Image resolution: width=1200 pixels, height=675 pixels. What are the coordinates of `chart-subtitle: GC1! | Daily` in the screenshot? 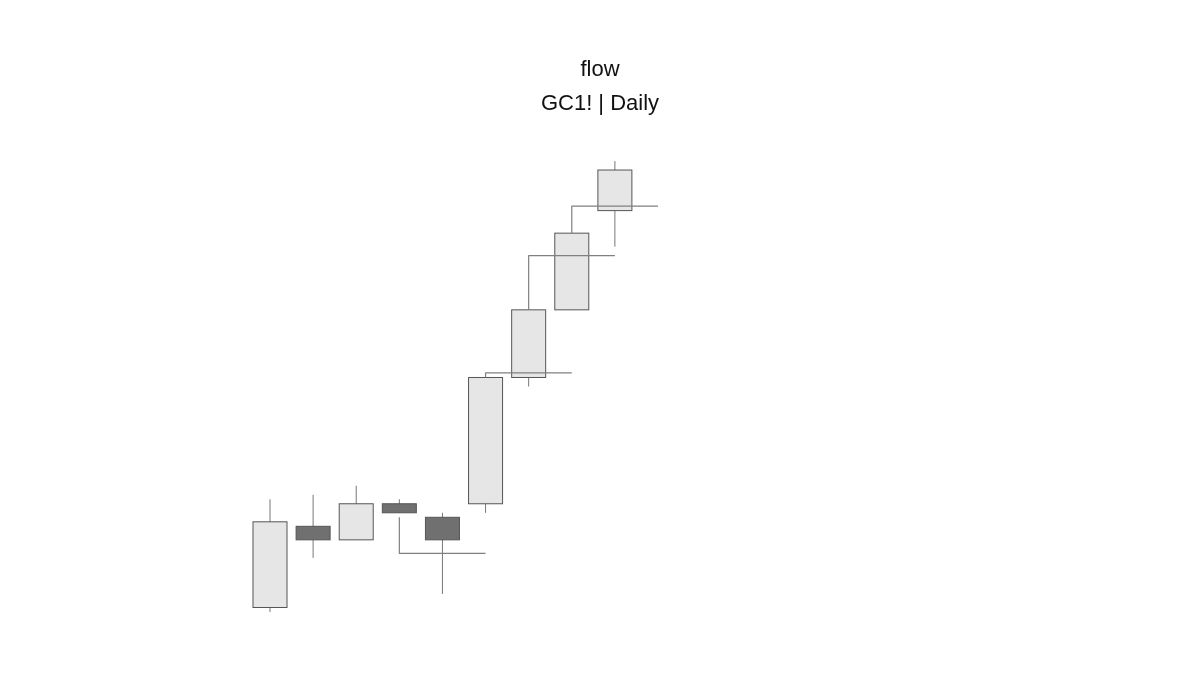 It's located at (600, 102).